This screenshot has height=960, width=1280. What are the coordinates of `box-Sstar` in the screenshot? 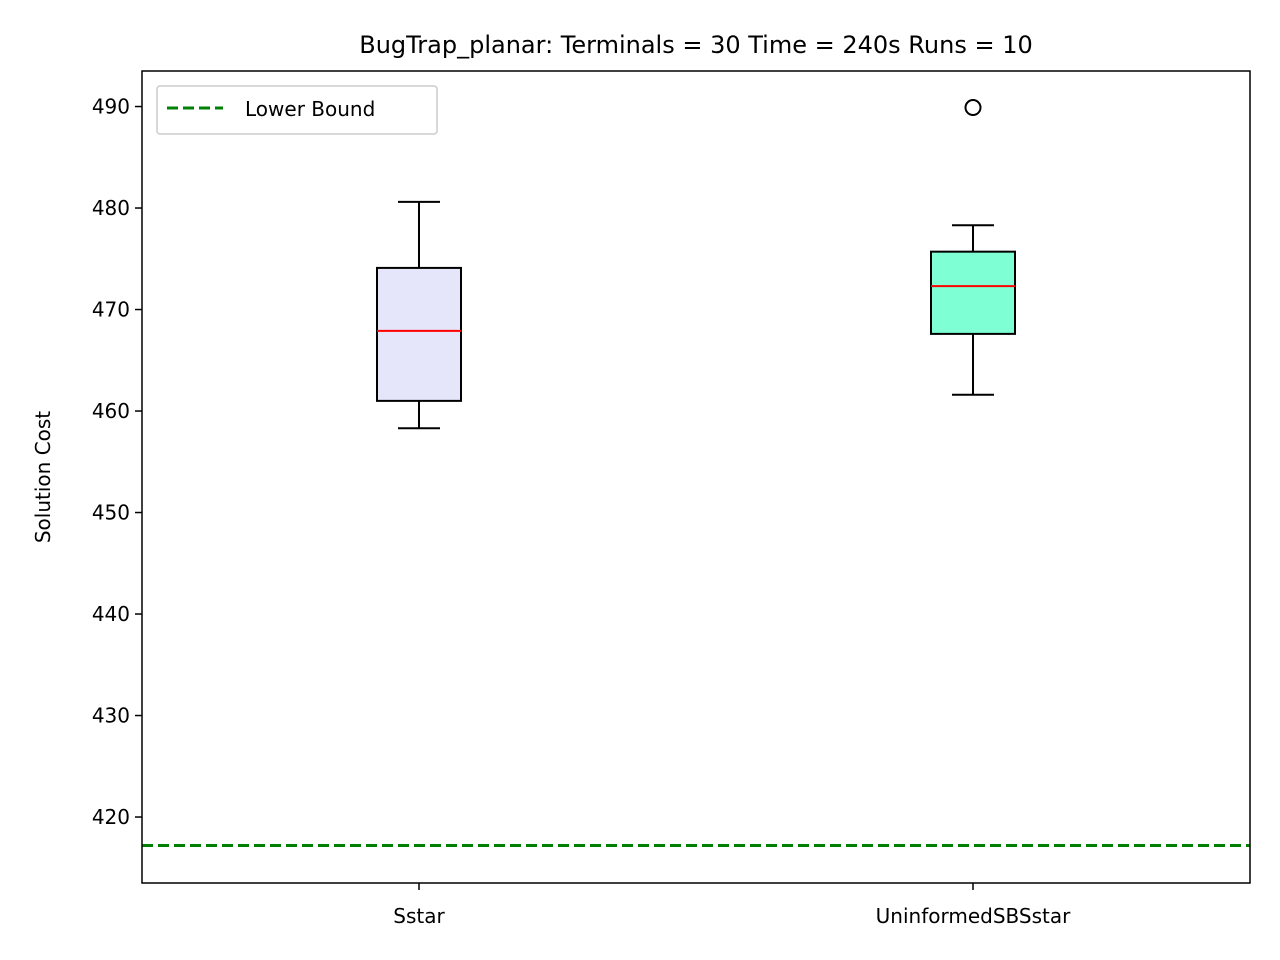 It's located at (419, 334).